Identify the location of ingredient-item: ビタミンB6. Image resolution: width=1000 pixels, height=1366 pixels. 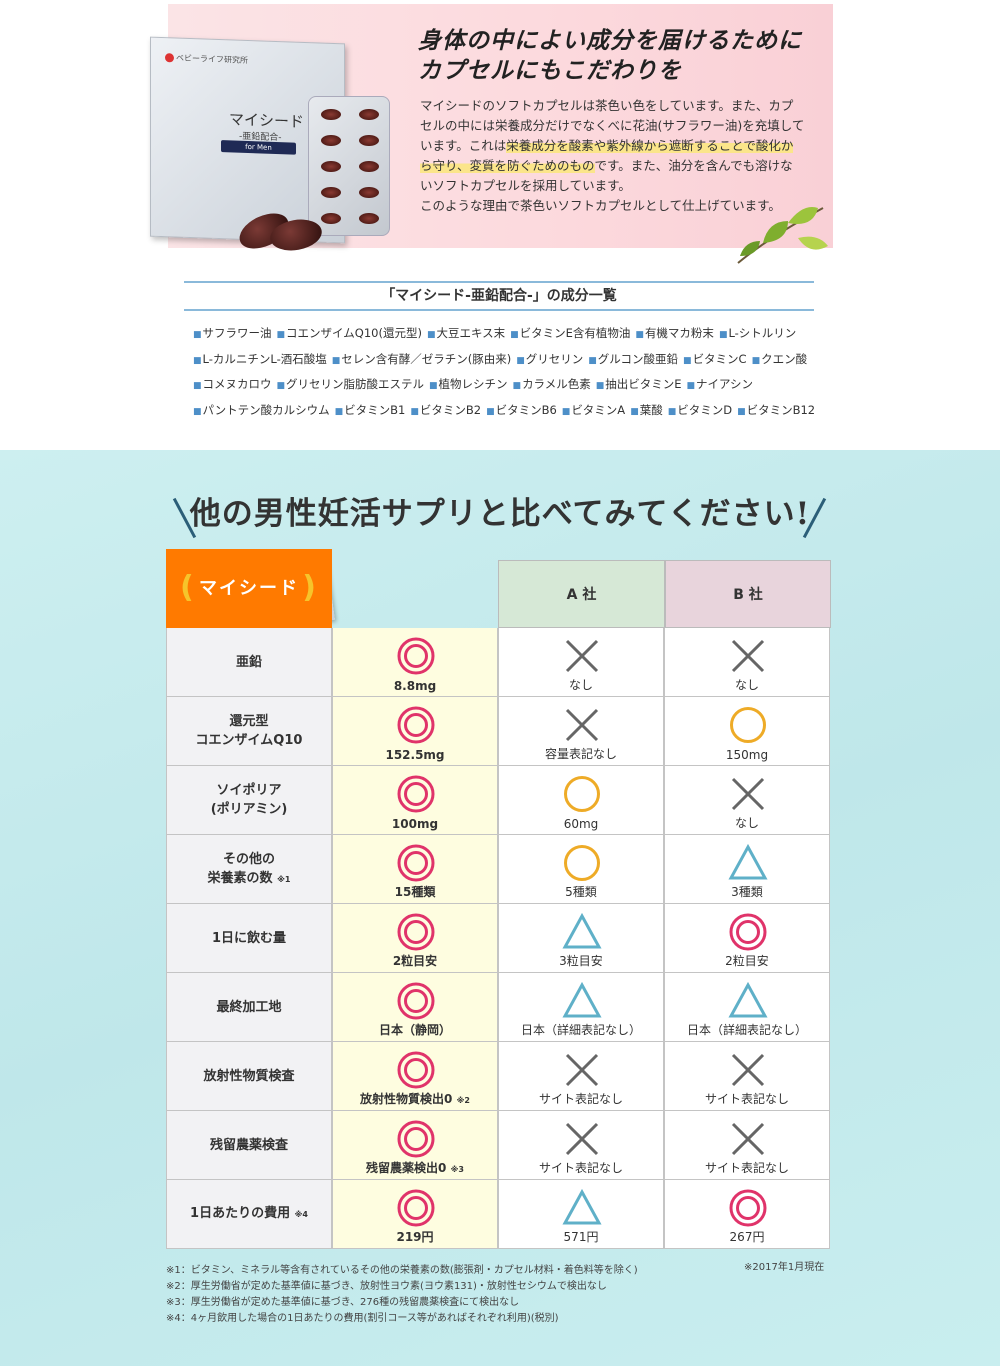
(521, 410).